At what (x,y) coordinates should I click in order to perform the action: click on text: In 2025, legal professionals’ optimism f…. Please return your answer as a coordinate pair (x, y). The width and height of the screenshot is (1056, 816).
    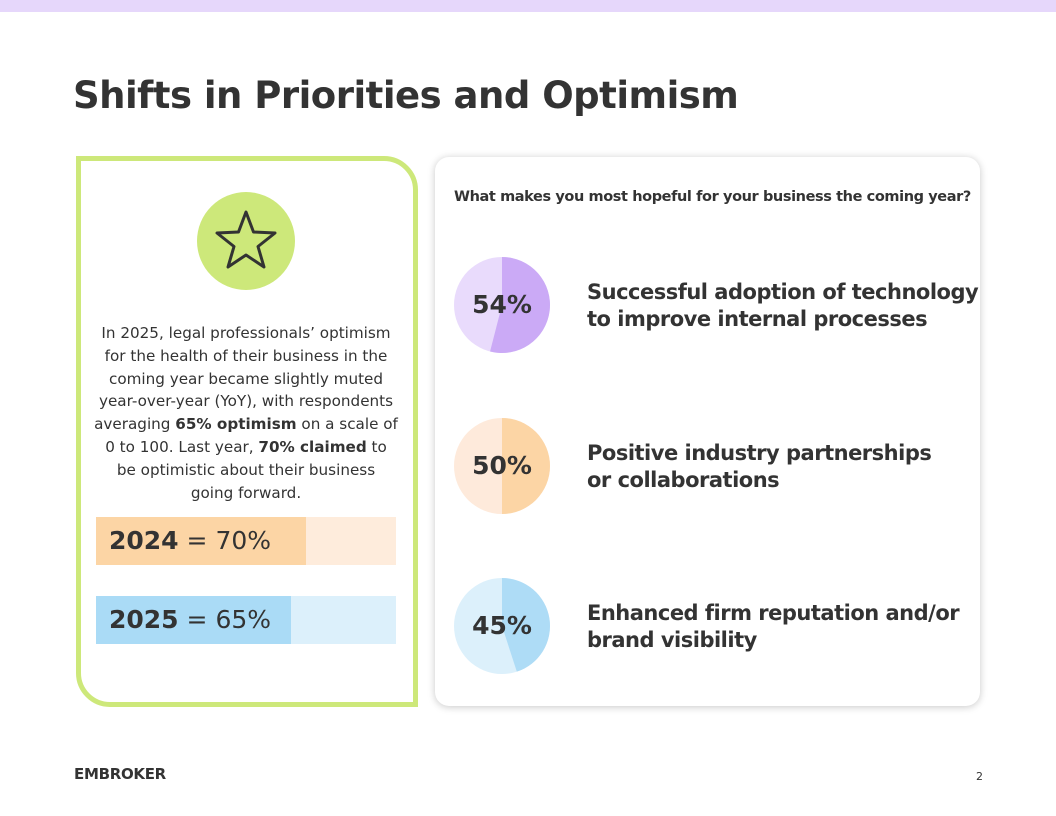
    Looking at the image, I should click on (244, 379).